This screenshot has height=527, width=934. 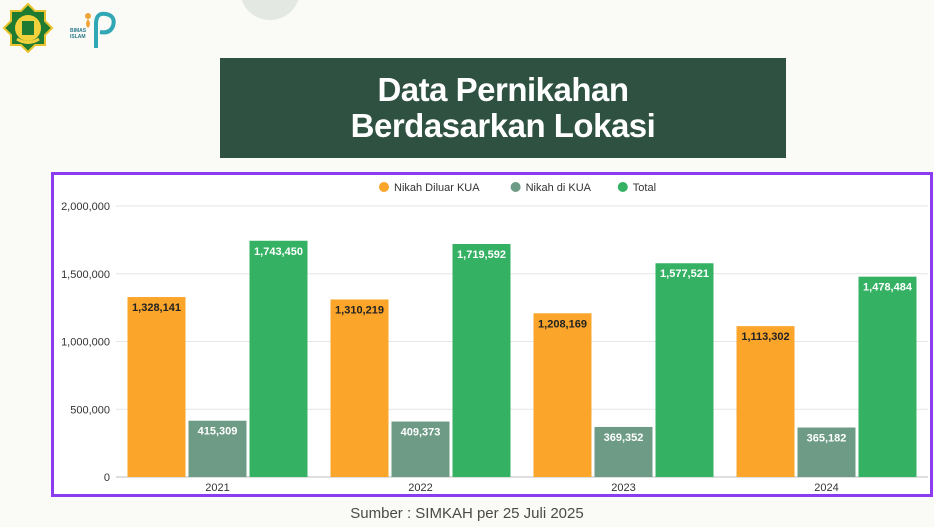 What do you see at coordinates (420, 488) in the screenshot?
I see `x-tick-label: 2022` at bounding box center [420, 488].